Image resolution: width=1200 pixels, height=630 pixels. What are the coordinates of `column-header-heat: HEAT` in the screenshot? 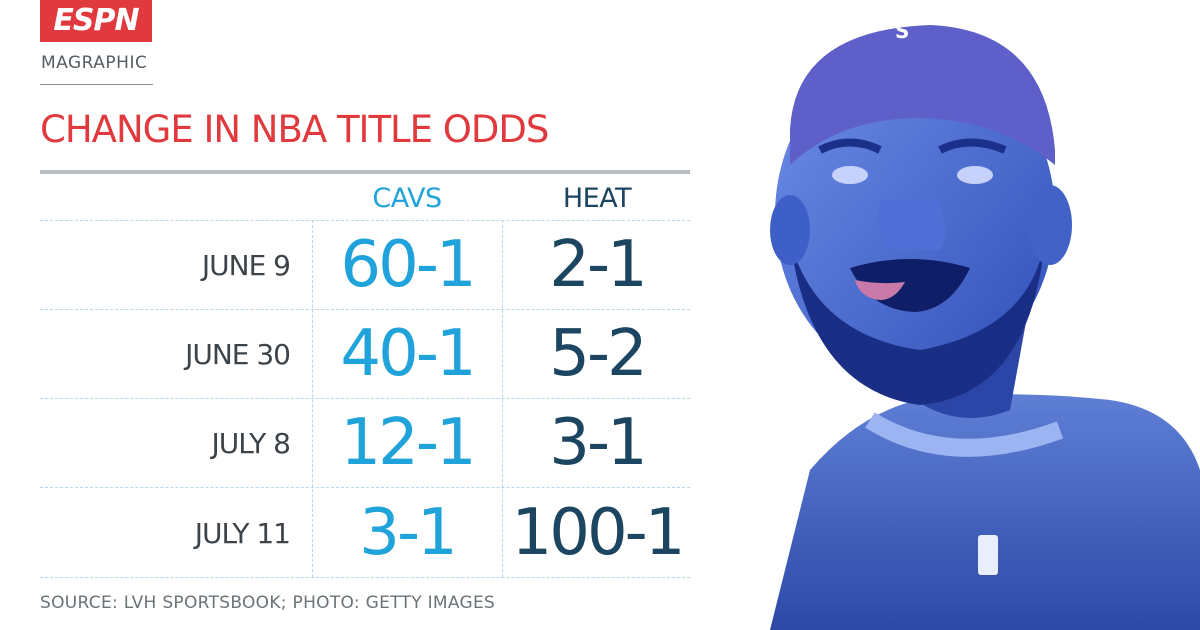 It's located at (597, 198).